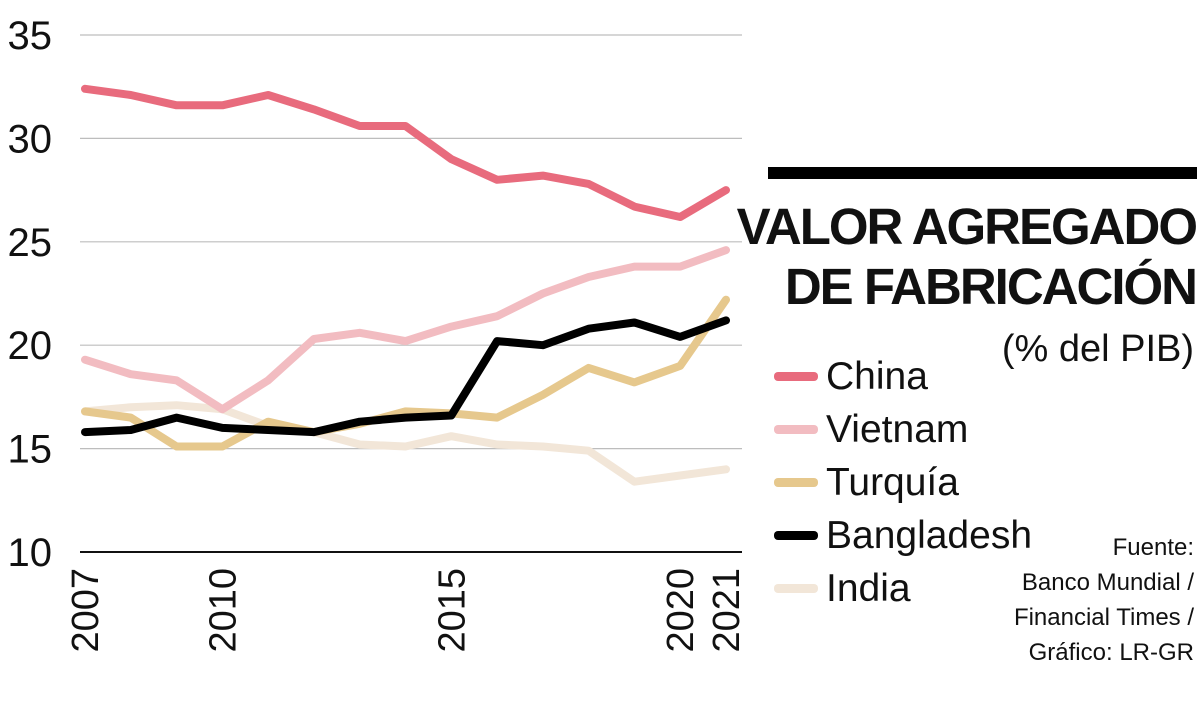 The height and width of the screenshot is (703, 1200). Describe the element at coordinates (897, 429) in the screenshot. I see `legend-label-vietnam: Vietnam` at that location.